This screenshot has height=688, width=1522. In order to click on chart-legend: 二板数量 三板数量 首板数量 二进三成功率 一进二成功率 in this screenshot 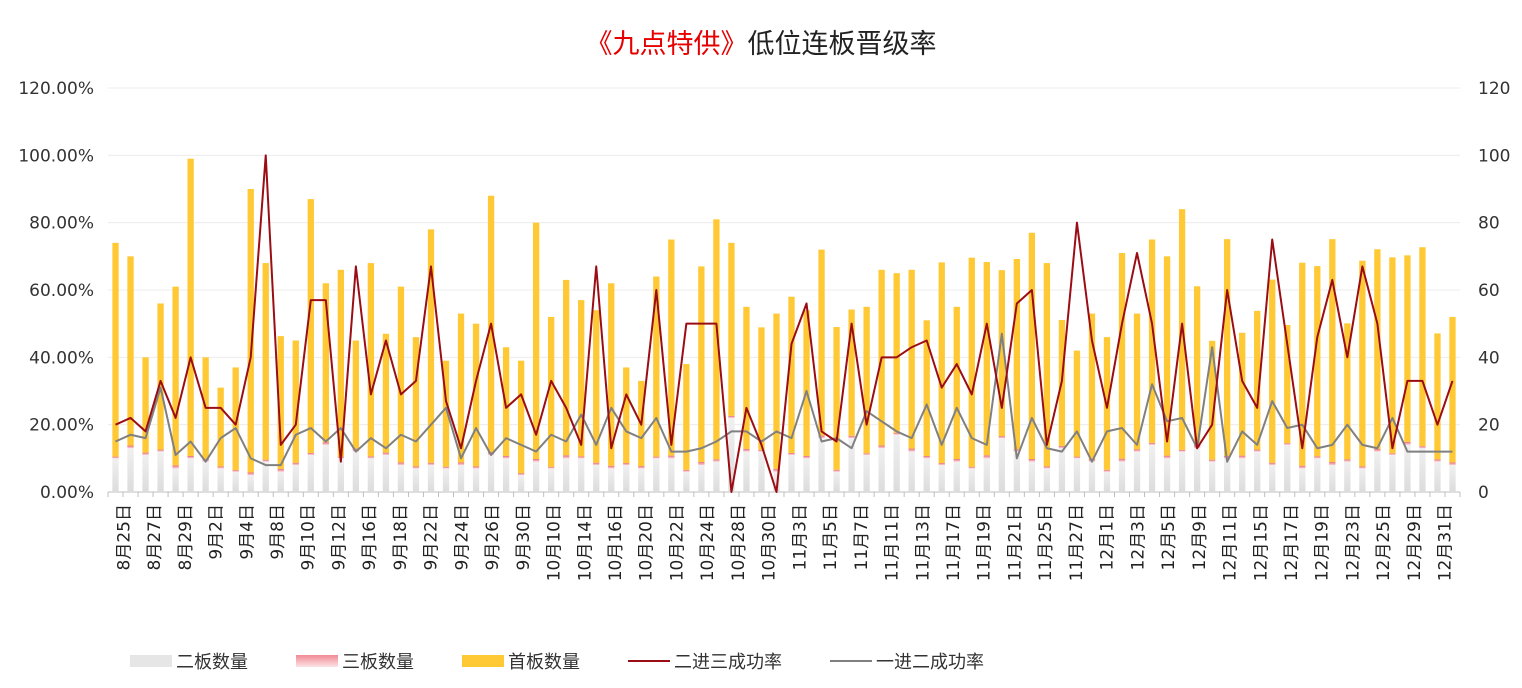, I will do `click(581, 661)`.